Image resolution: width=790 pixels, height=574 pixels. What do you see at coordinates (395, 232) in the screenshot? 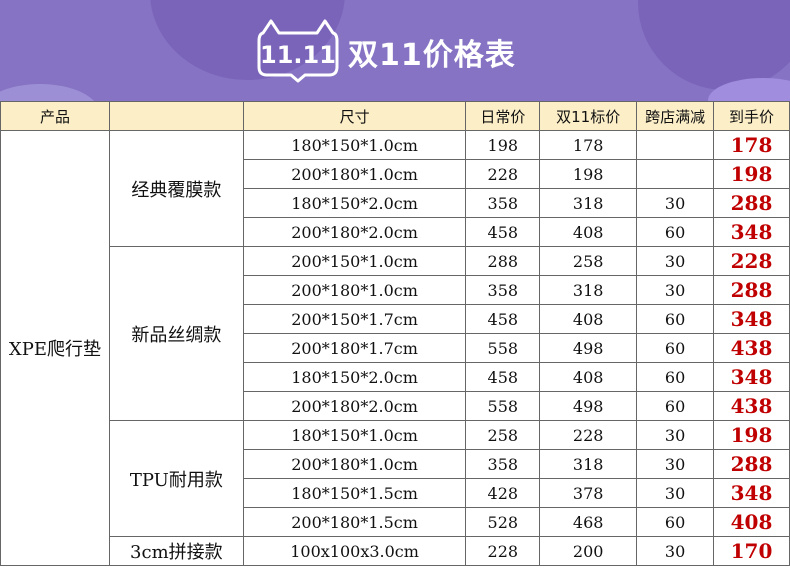
I see `table-row: 200*180*2.0cm 458 408 60 348` at bounding box center [395, 232].